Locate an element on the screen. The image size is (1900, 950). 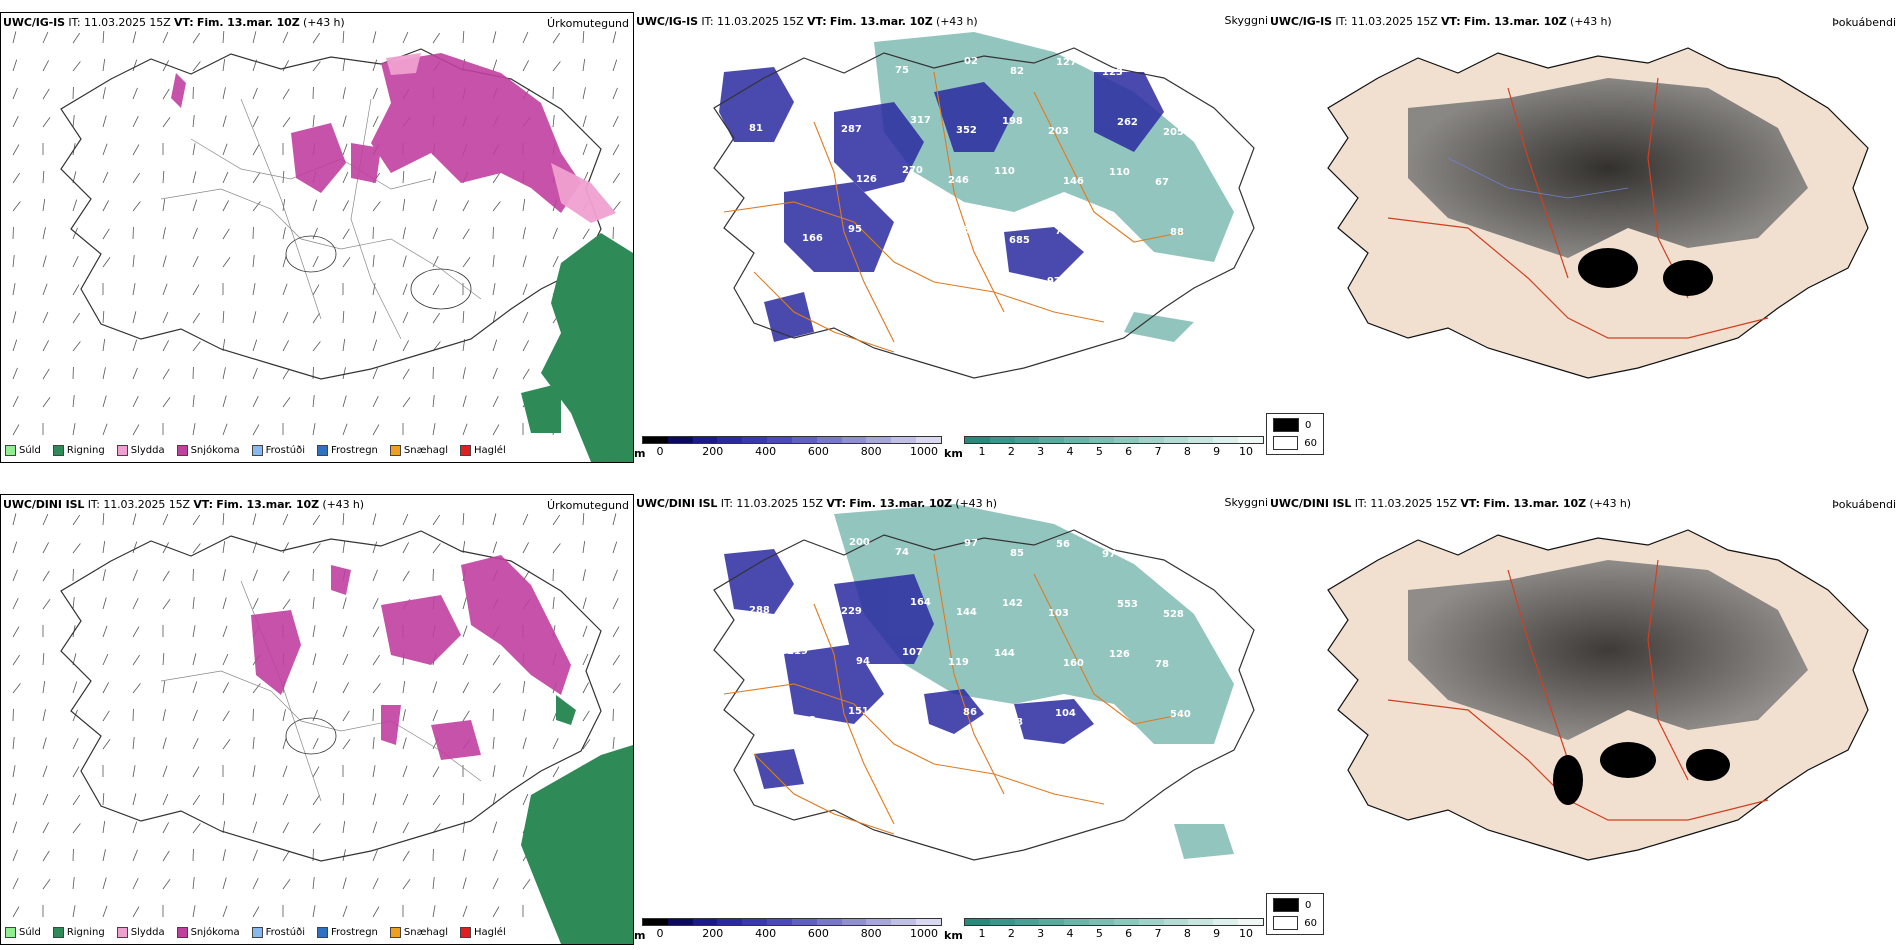
colorbar-tick: 600 is located at coordinates (818, 451).